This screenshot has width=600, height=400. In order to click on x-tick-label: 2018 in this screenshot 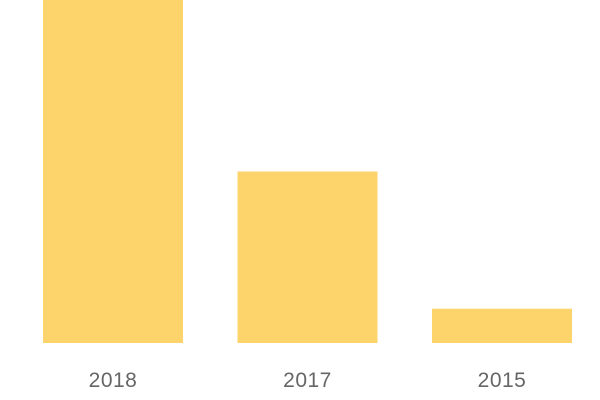, I will do `click(113, 380)`.